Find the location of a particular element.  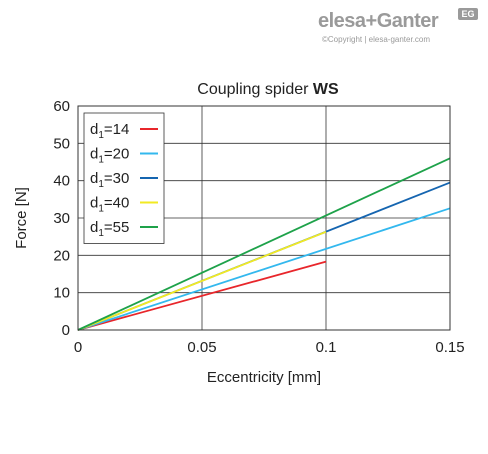

legend-label: d1=20 is located at coordinates (109, 156).